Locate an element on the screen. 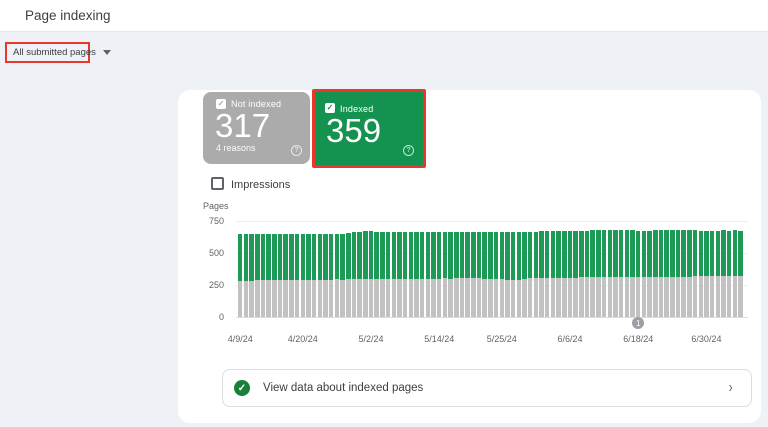 The width and height of the screenshot is (768, 427). submitted-pages-dropdown: All submitted pages is located at coordinates (58, 52).